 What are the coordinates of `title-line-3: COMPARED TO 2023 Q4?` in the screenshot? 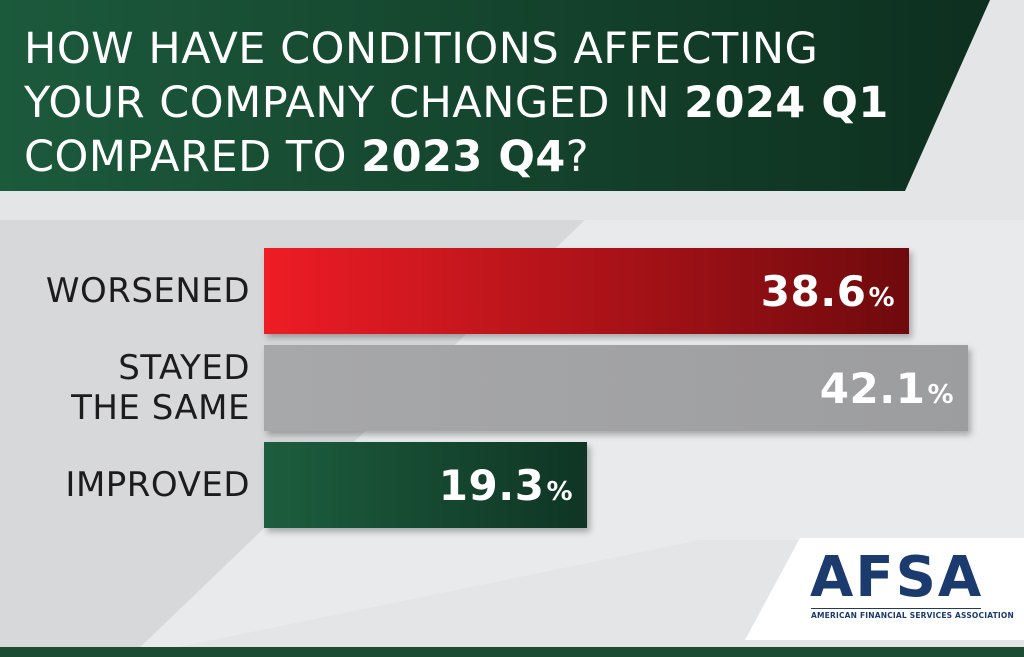 It's located at (307, 157).